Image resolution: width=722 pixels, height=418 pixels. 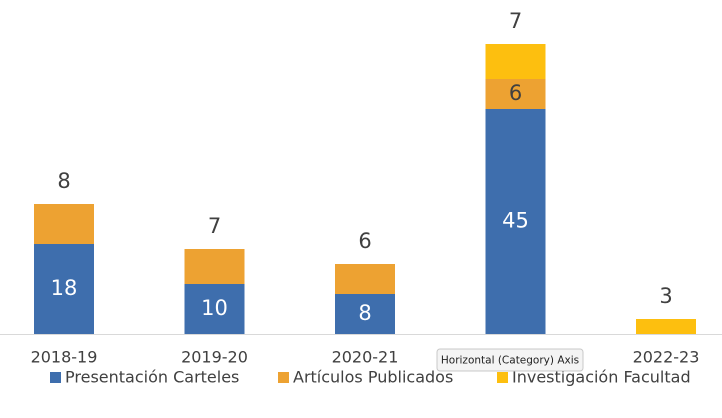 I want to click on legend-label: Investigación Facultad, so click(x=601, y=377).